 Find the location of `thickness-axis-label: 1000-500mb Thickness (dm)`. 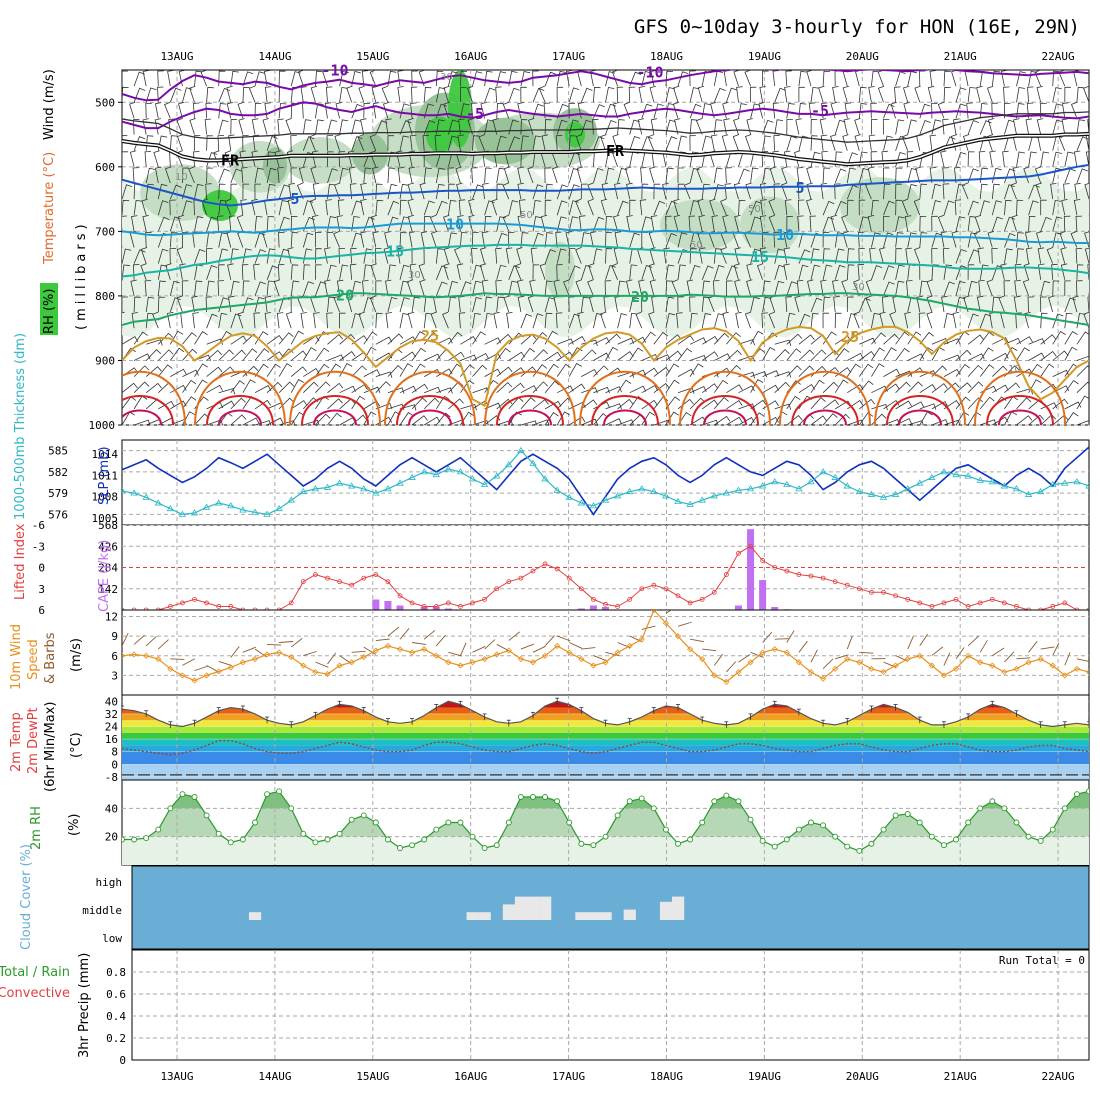

thickness-axis-label: 1000-500mb Thickness (dm) is located at coordinates (20, 426).